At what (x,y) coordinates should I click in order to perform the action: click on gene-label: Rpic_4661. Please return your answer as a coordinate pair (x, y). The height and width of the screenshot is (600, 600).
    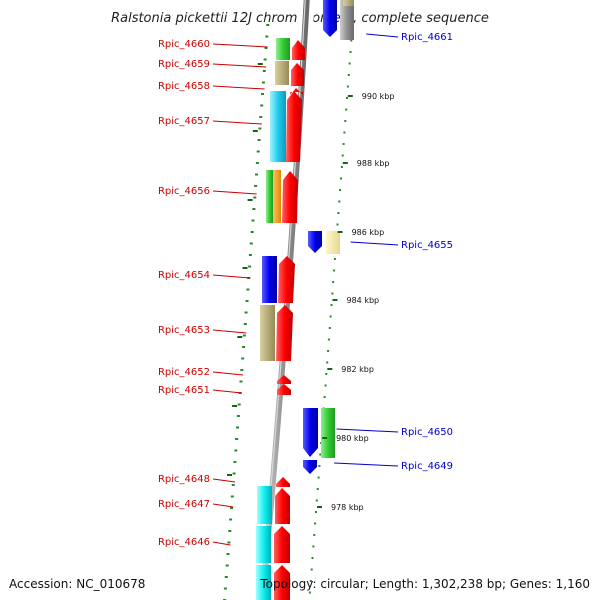
    Looking at the image, I should click on (427, 37).